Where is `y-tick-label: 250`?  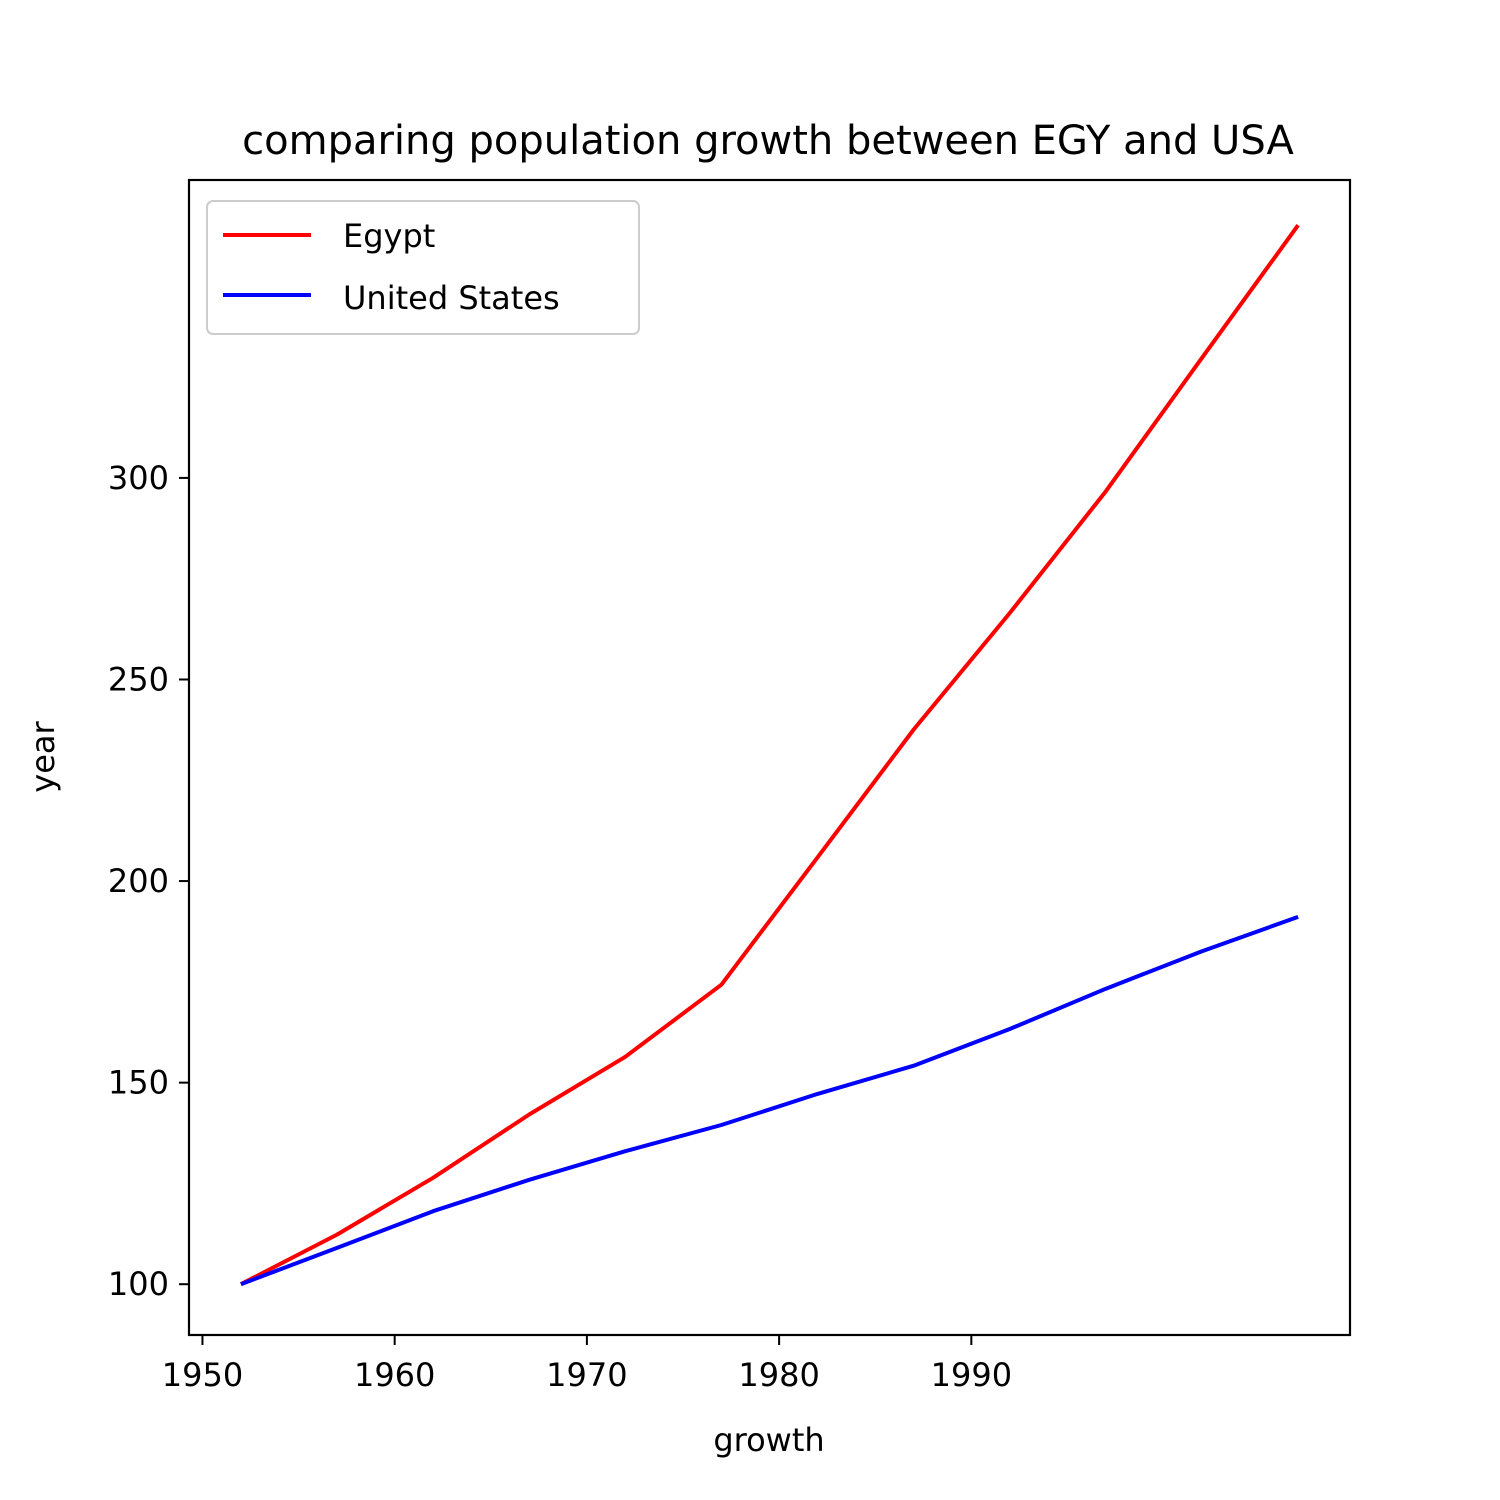 y-tick-label: 250 is located at coordinates (138, 679).